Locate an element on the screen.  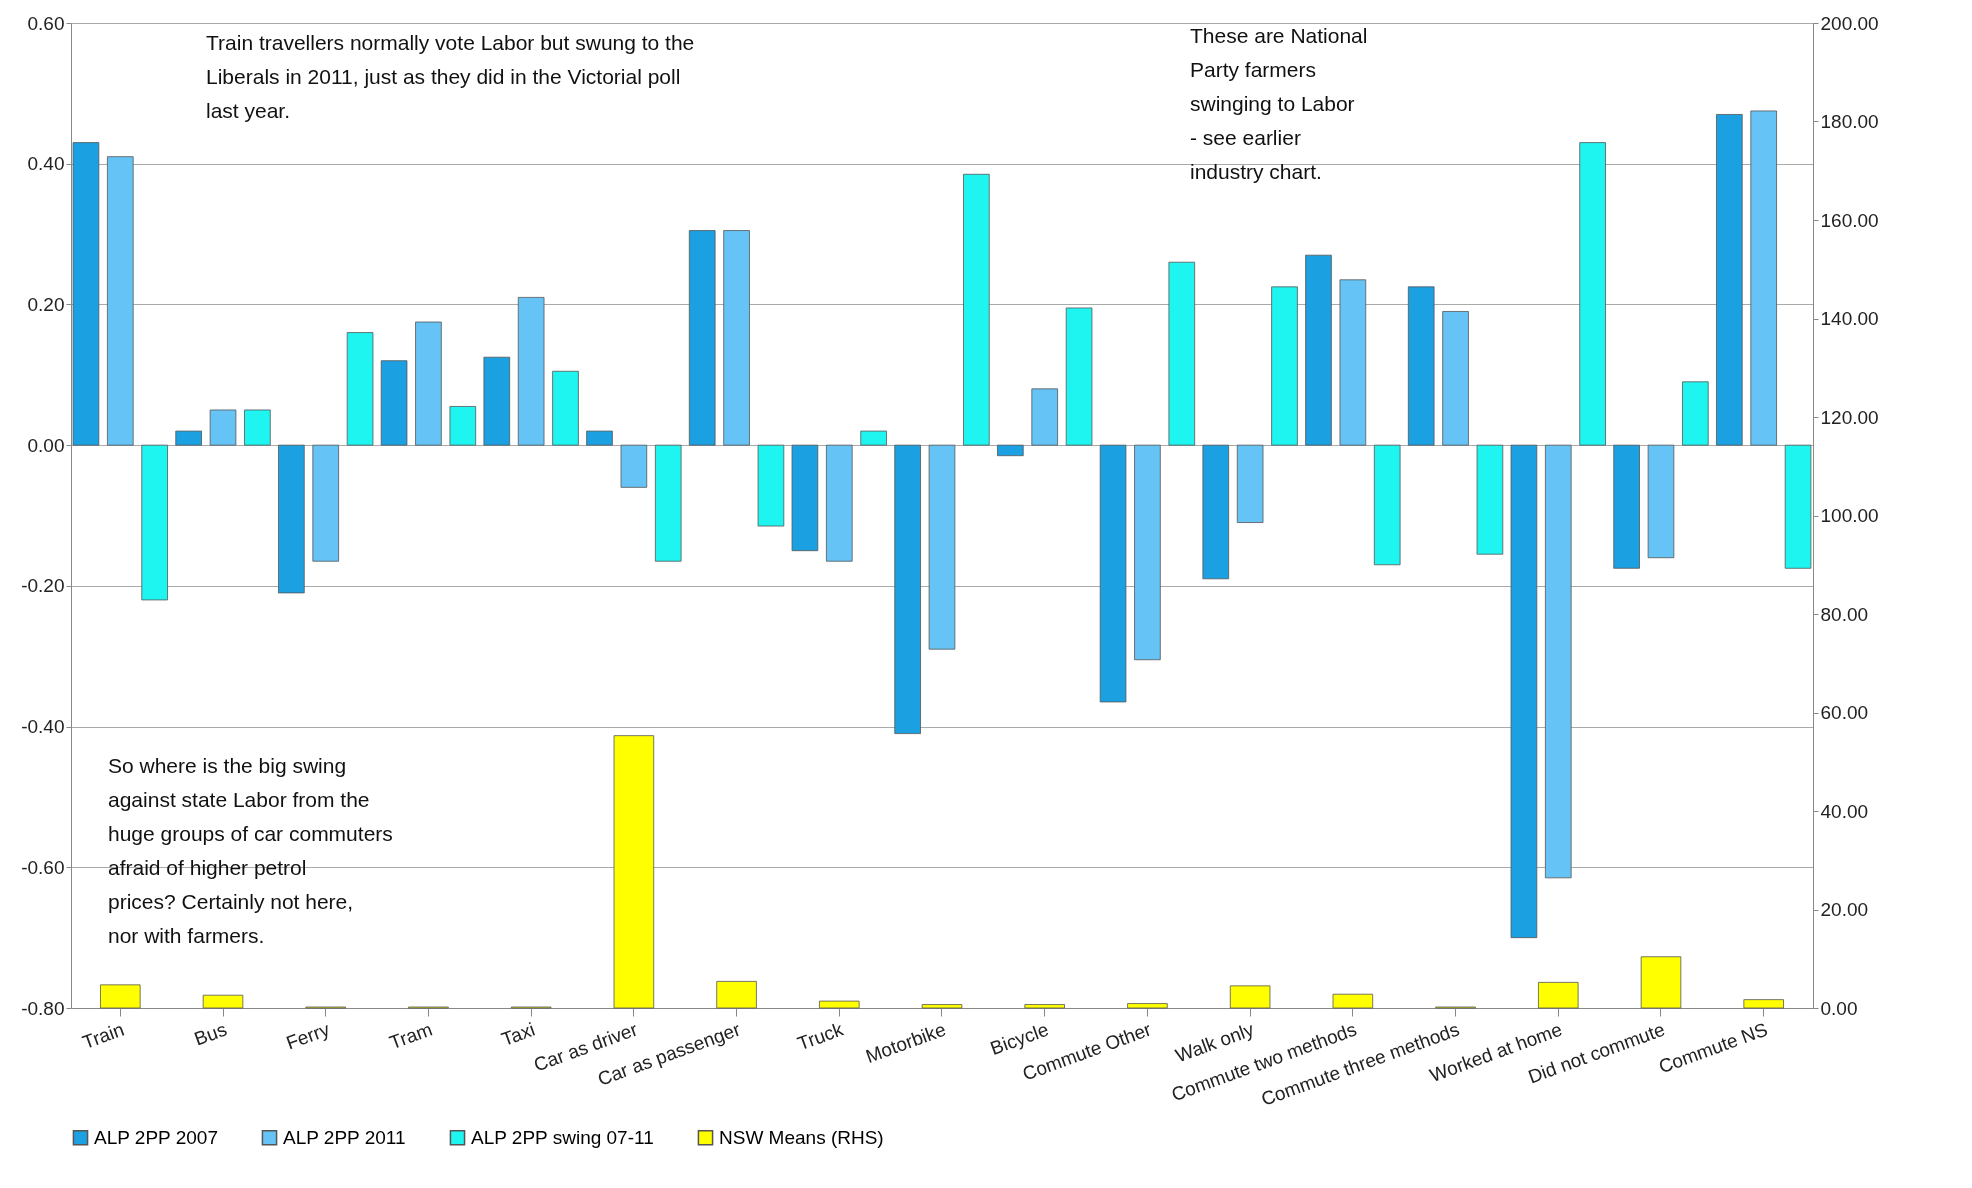
y2-tick-label: 140.00 is located at coordinates (1849, 318).